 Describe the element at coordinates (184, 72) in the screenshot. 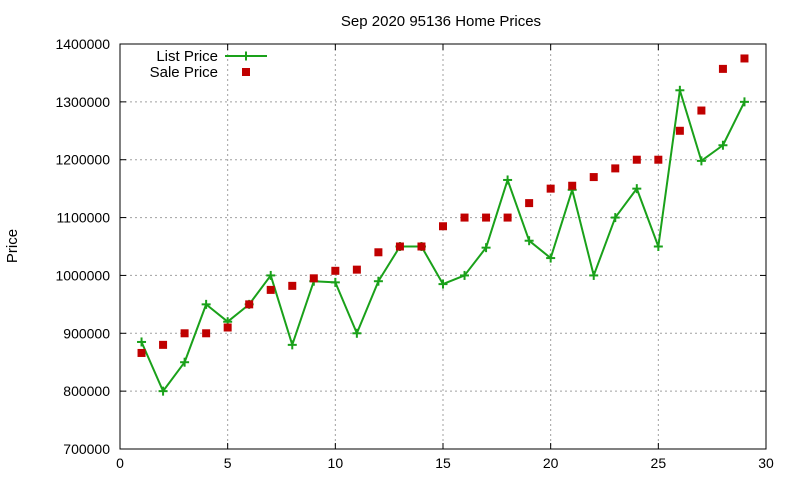

I see `legend-label: Sale Price` at that location.